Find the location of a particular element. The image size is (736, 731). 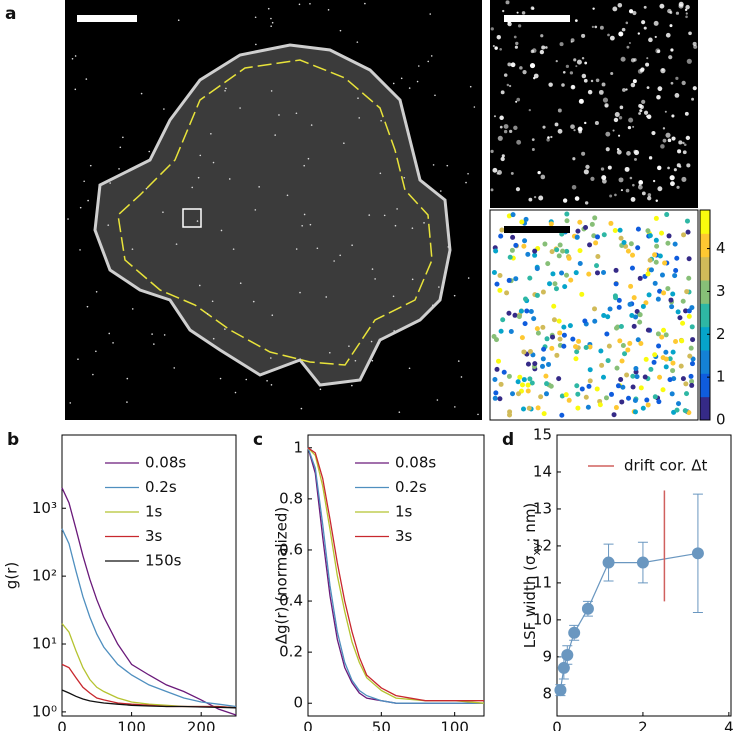

y-tick-label: 10⁰ is located at coordinates (44, 711).